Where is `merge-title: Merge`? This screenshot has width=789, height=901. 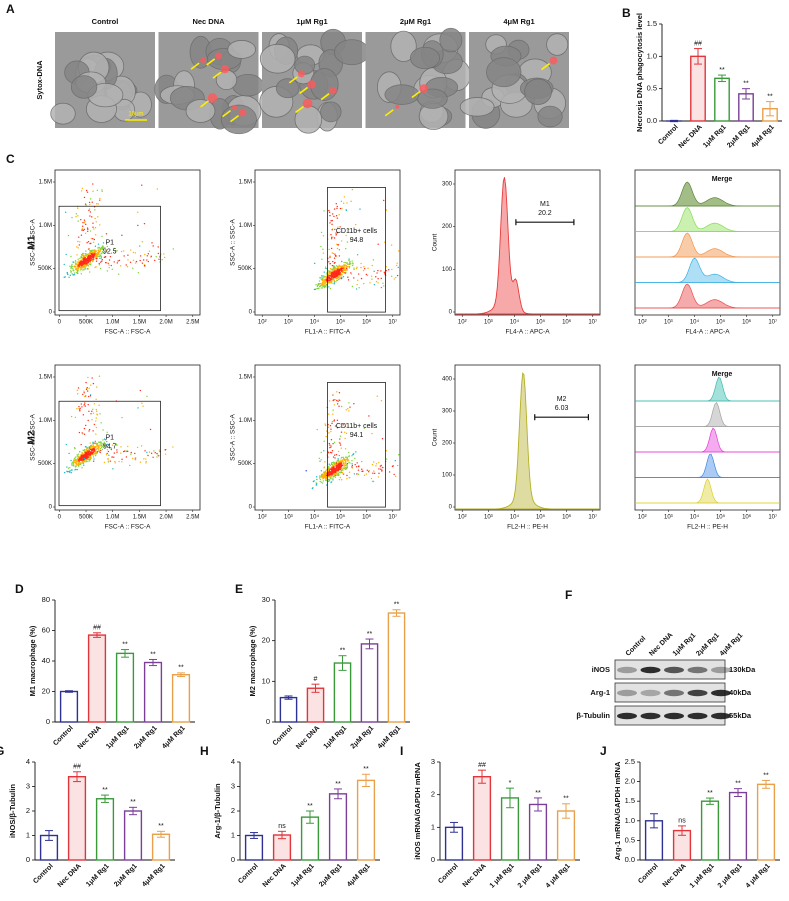
merge-title: Merge is located at coordinates (722, 179).